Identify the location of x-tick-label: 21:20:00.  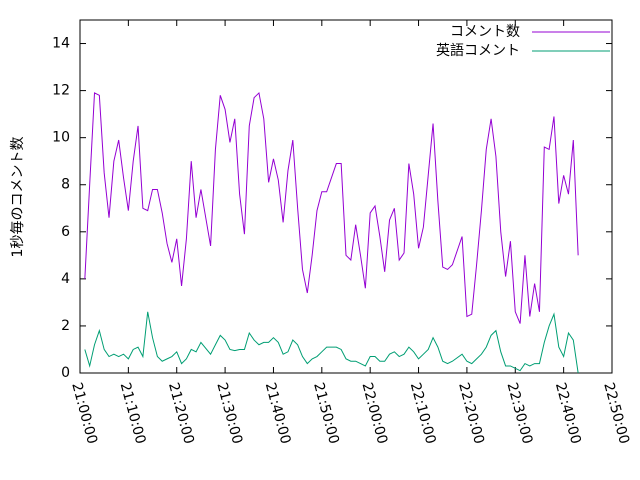
(181, 413).